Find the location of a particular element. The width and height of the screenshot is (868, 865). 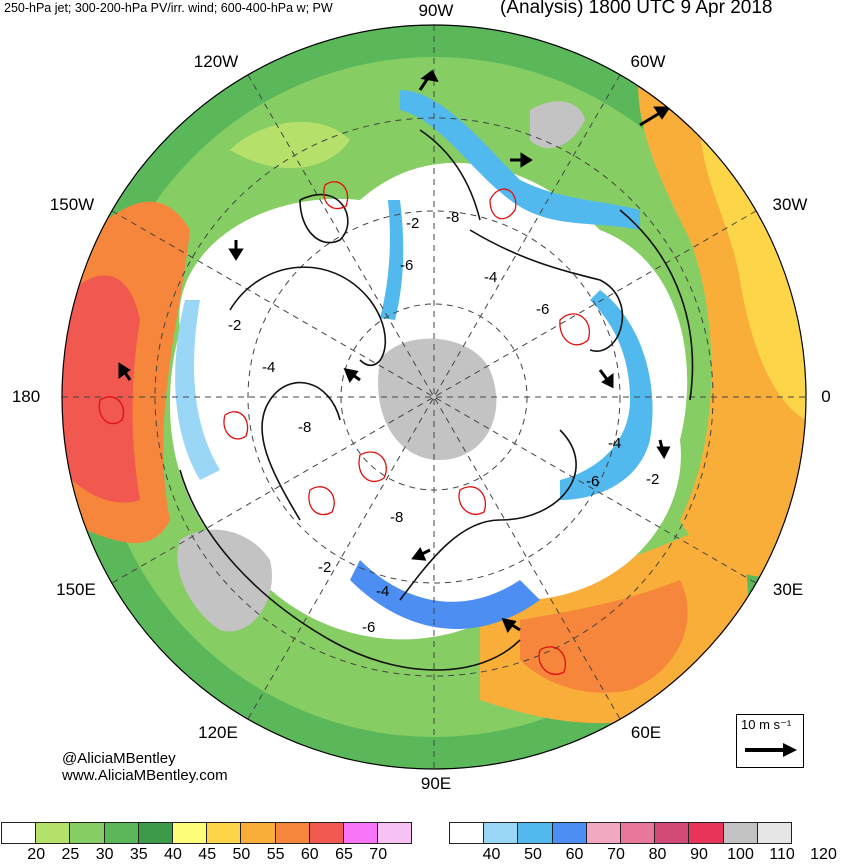

longitude-label-30w: 30W is located at coordinates (790, 204).